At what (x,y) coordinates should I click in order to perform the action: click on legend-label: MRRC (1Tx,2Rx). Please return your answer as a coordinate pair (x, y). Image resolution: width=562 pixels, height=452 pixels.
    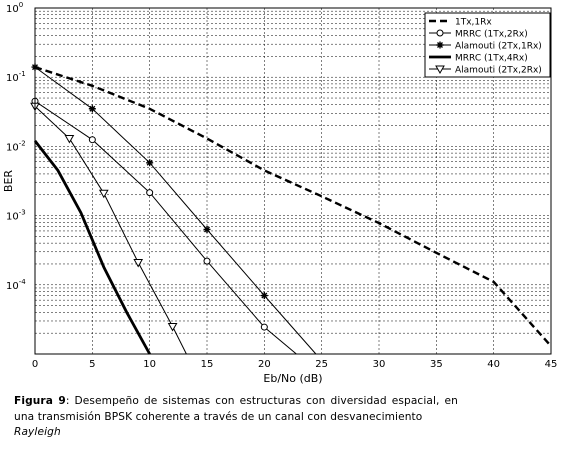
    Looking at the image, I should click on (491, 35).